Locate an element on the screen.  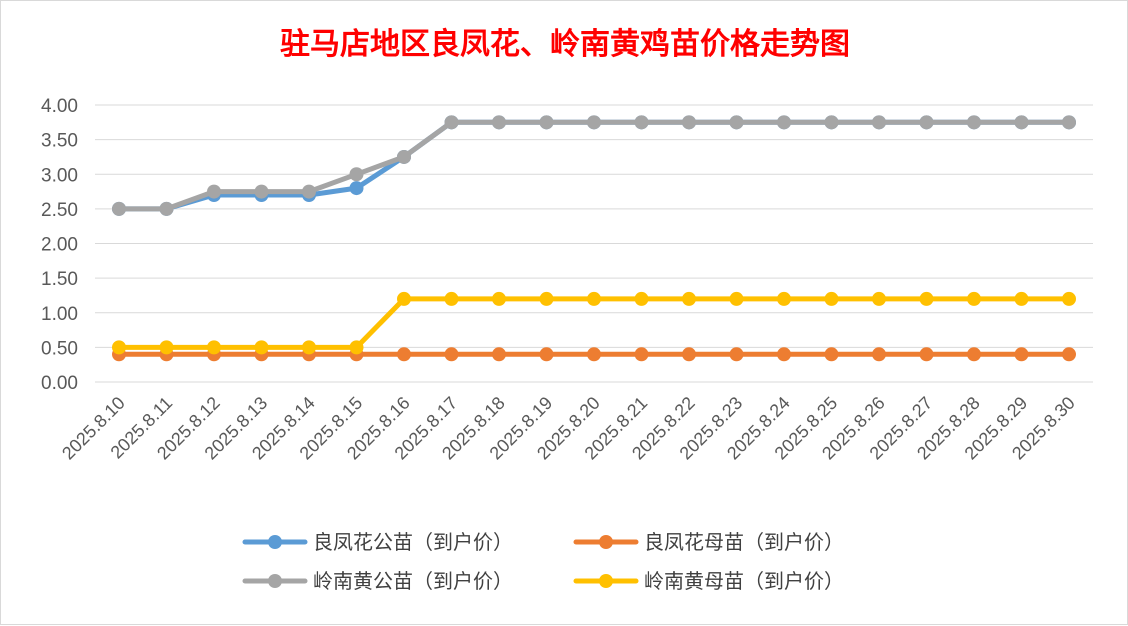
legend-label: 岭南黄母苗（到户价） is located at coordinates (744, 581).